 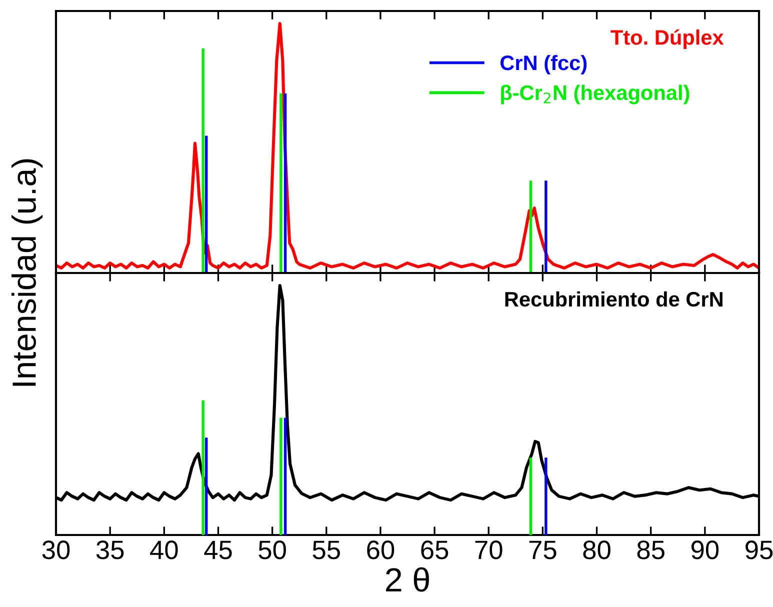 I want to click on x-tick-label: 80, so click(x=596, y=550).